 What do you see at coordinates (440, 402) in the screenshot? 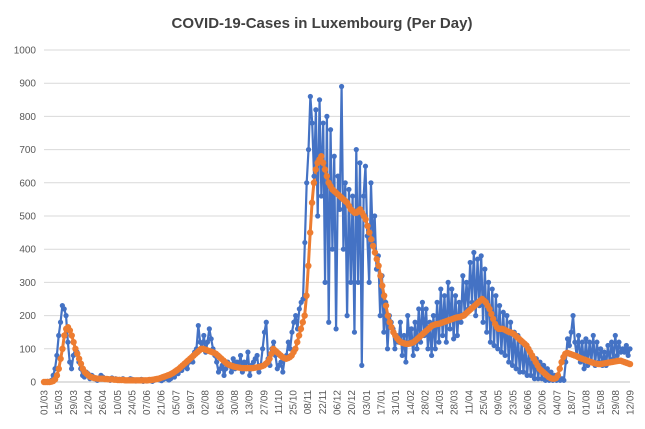
I see `x-tick-label: 14/03` at bounding box center [440, 402].